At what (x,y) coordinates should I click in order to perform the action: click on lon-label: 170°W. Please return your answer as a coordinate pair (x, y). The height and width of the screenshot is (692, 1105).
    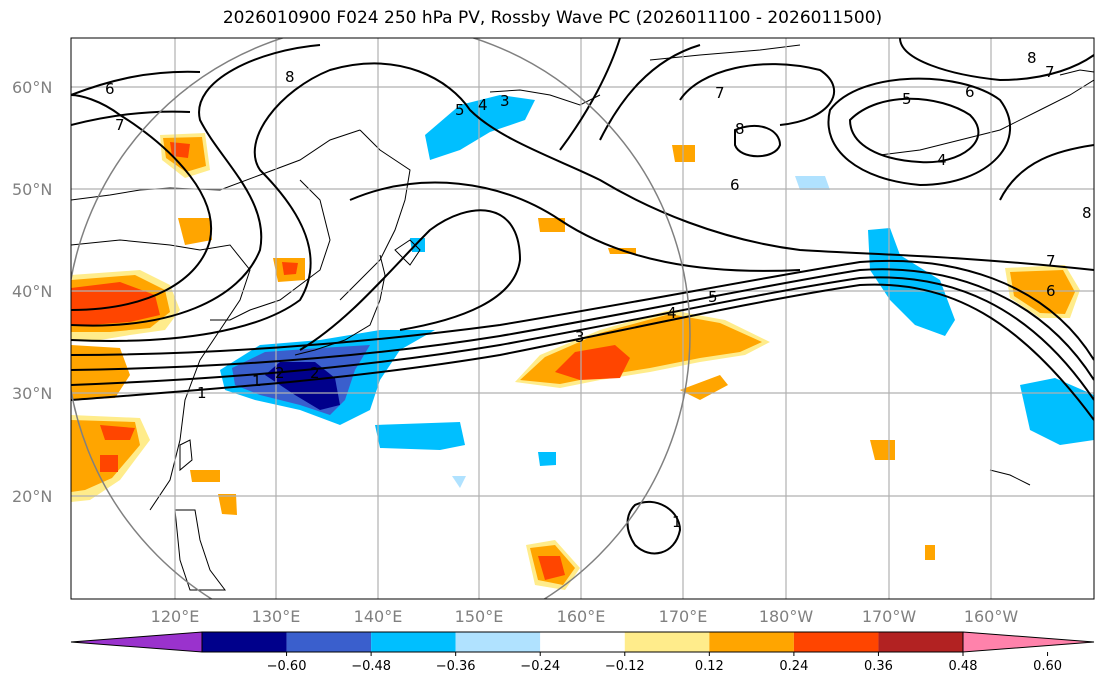
    Looking at the image, I should click on (889, 616).